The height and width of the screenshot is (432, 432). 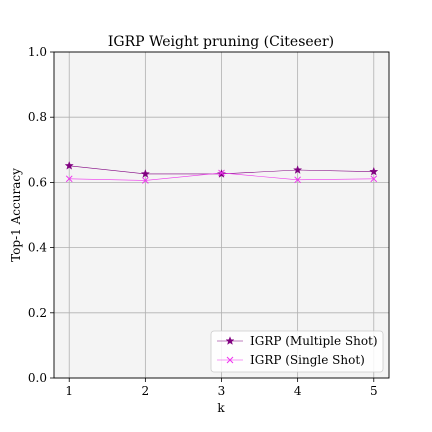 What do you see at coordinates (221, 42) in the screenshot?
I see `chart-title: IGRP Weight pruning (Citeseer)` at bounding box center [221, 42].